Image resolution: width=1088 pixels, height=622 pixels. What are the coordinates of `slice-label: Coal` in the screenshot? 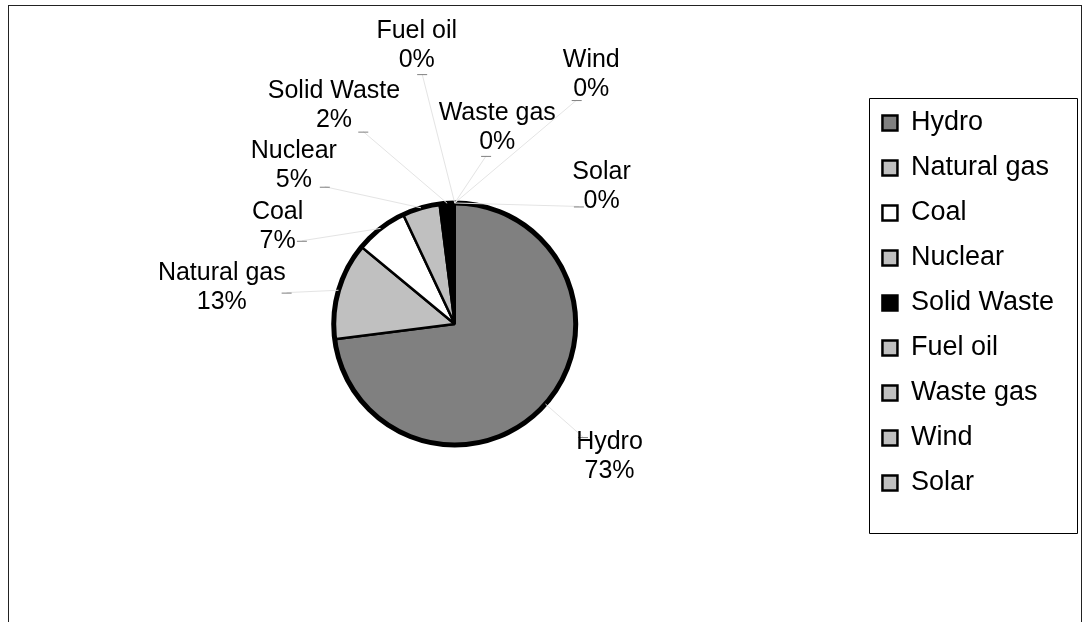 It's located at (277, 210).